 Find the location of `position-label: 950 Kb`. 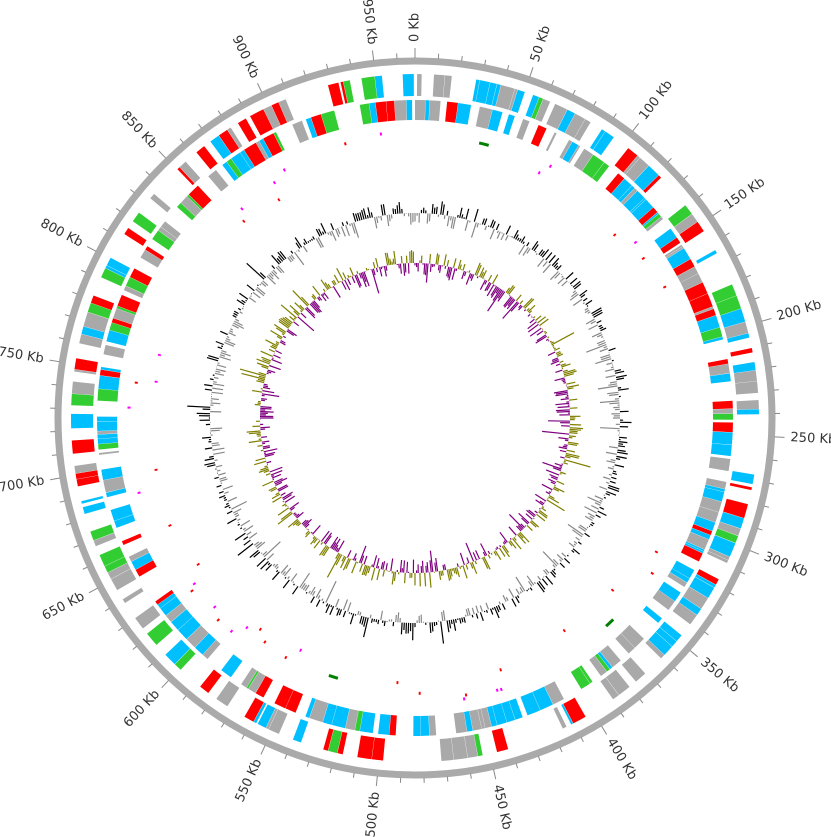

position-label: 950 Kb is located at coordinates (369, 22).